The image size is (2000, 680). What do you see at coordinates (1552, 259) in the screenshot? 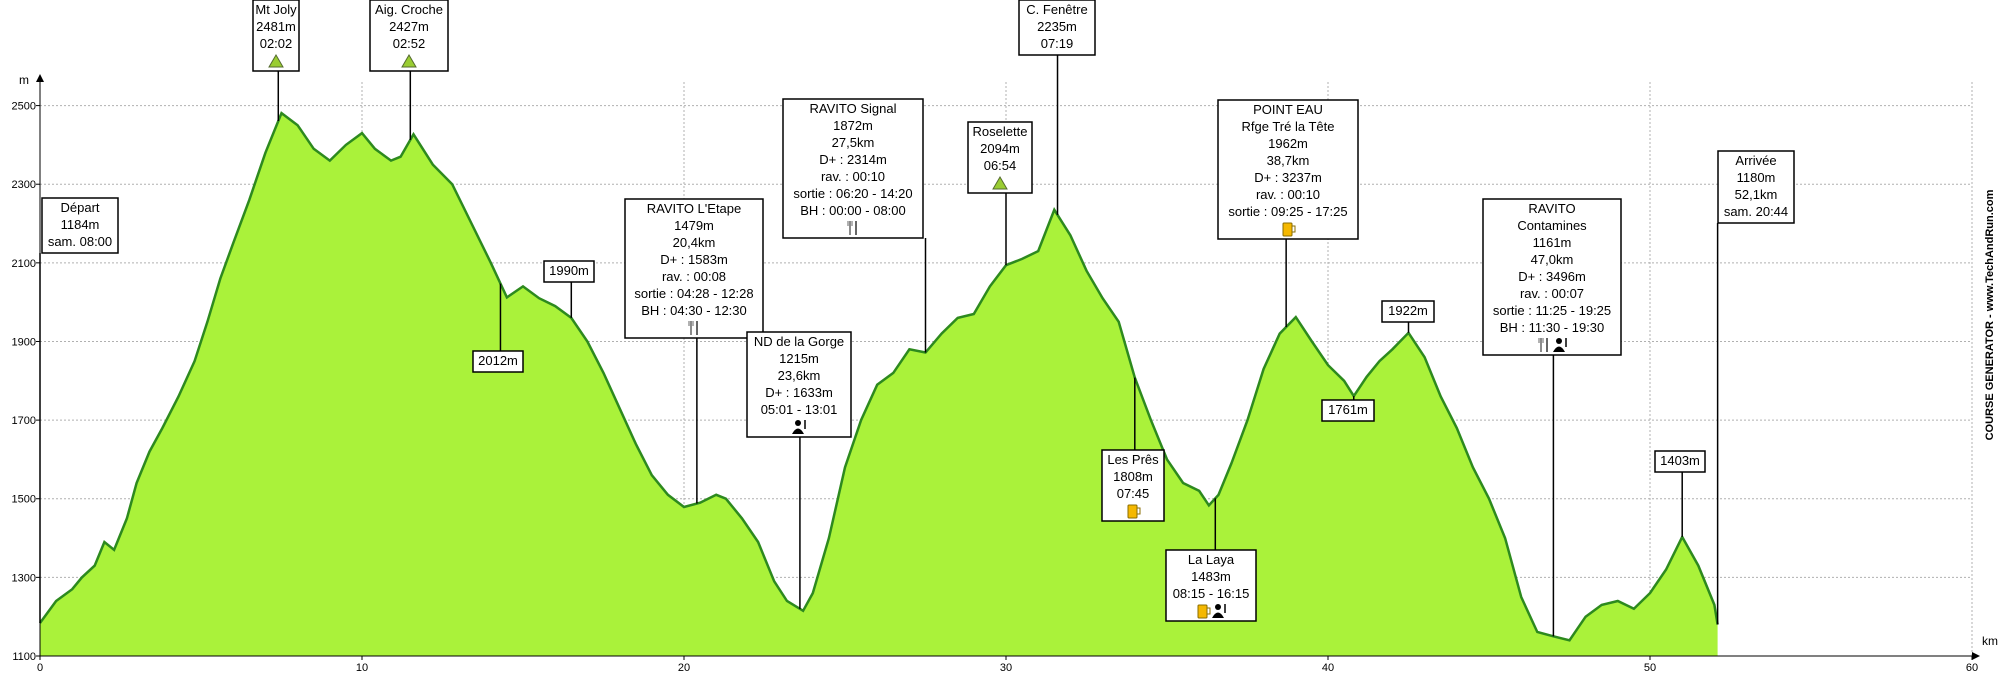
I see `annotation-line: 47,0km` at bounding box center [1552, 259].